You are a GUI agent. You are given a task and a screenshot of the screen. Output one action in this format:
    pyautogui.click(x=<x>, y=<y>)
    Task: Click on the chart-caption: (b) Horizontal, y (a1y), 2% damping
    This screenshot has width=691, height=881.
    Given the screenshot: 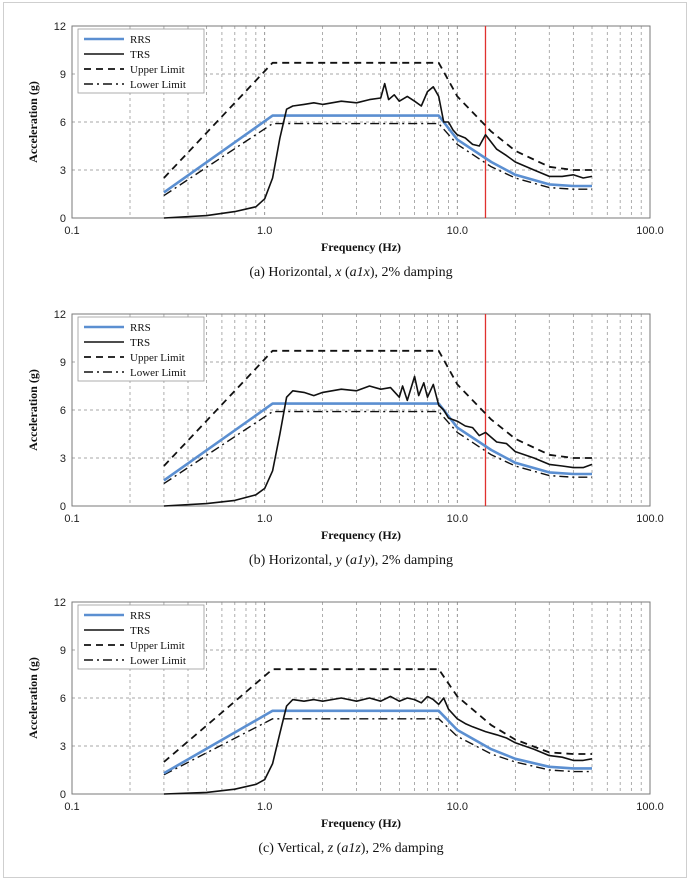 What is the action you would take?
    pyautogui.click(x=351, y=560)
    